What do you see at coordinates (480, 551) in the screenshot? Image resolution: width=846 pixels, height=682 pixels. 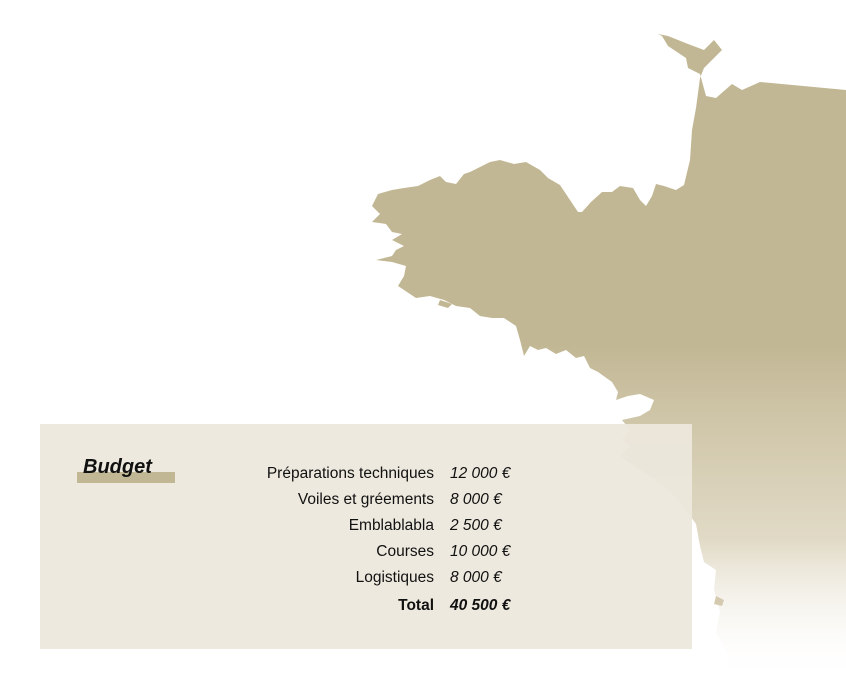 I see `budget-row-value: 10 000 €` at bounding box center [480, 551].